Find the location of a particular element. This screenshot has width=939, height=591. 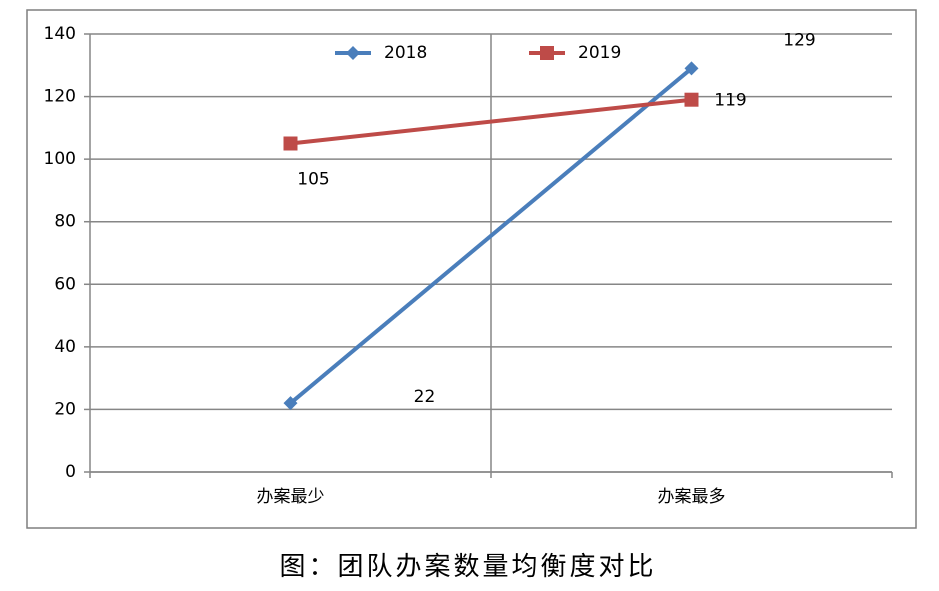

chart-title: 图：团队办案数量均衡度对比 is located at coordinates (467, 567).